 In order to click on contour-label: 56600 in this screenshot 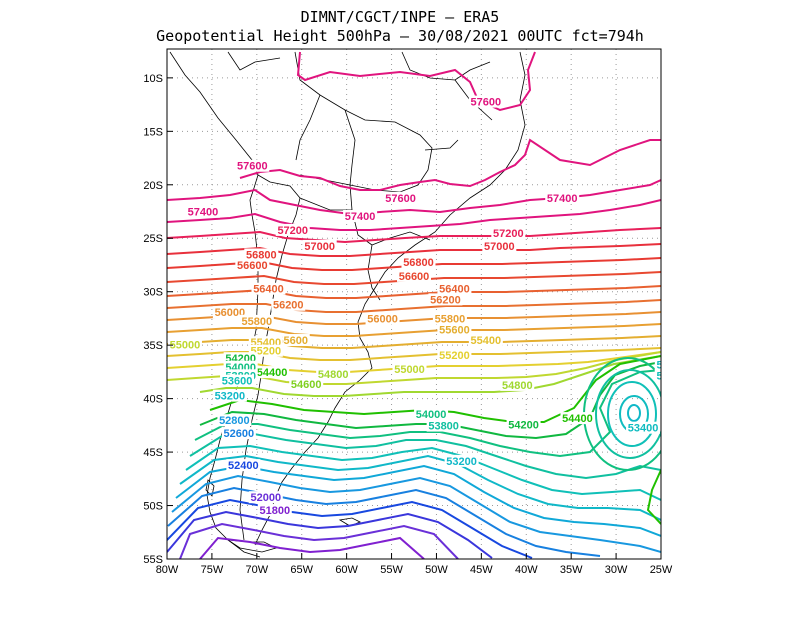, I will do `click(414, 277)`.